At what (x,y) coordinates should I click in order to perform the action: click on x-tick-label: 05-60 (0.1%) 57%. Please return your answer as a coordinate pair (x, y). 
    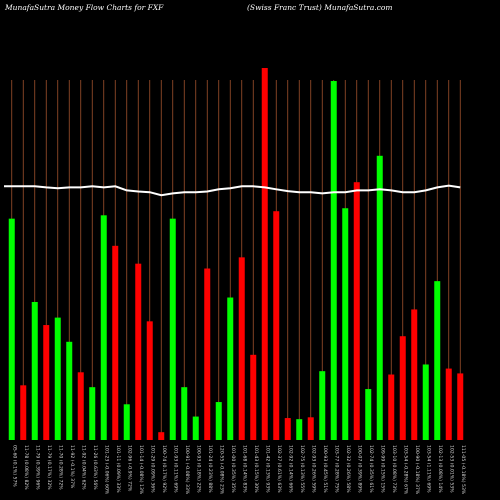
    Looking at the image, I should click on (14, 466).